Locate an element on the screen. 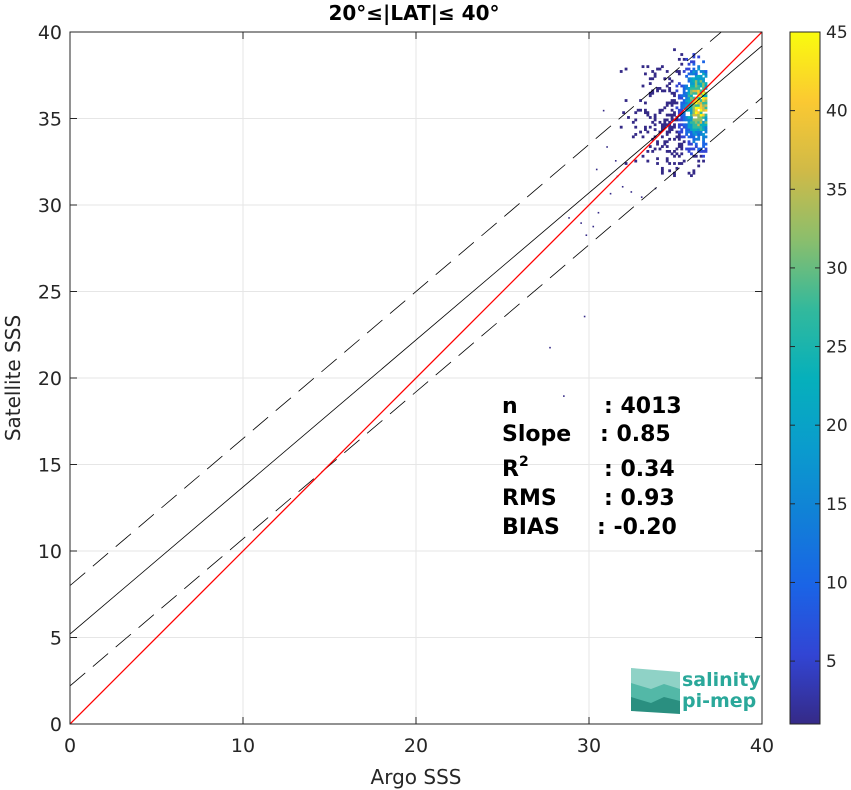  y-tick-label: 10 is located at coordinates (50, 552).